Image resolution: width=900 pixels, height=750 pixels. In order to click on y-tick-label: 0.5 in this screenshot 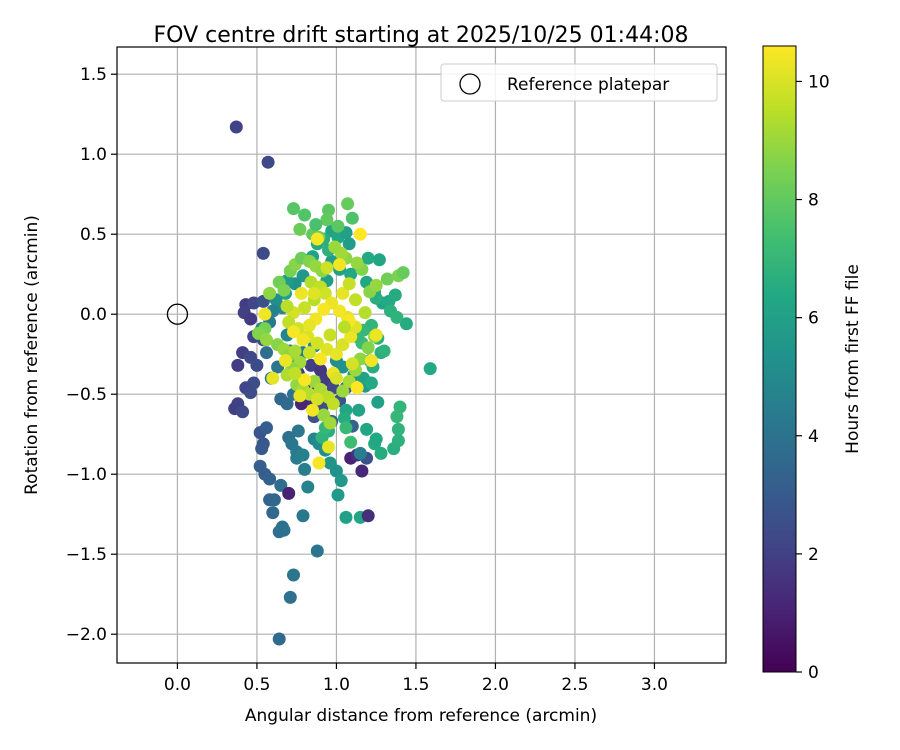, I will do `click(93, 235)`.